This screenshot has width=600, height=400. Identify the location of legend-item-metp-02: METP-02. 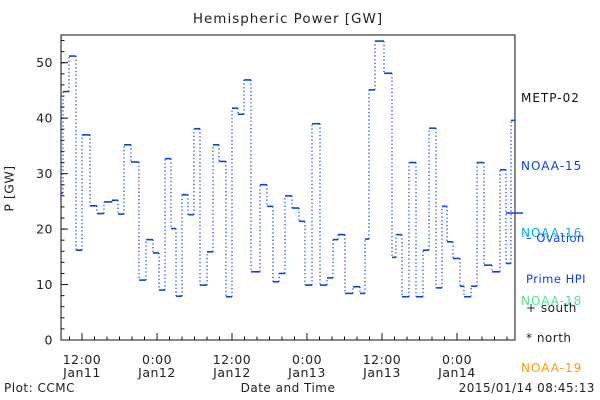
(550, 98).